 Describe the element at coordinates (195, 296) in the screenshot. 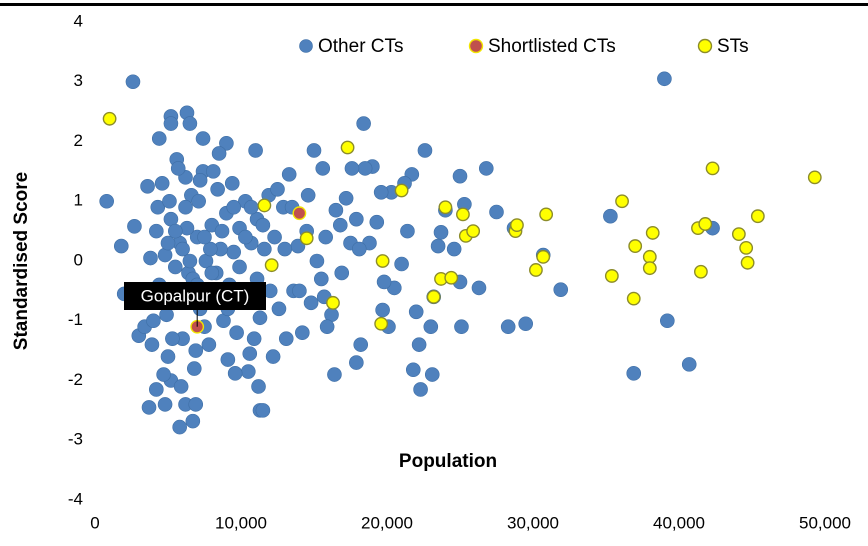

I see `annotation-box` at that location.